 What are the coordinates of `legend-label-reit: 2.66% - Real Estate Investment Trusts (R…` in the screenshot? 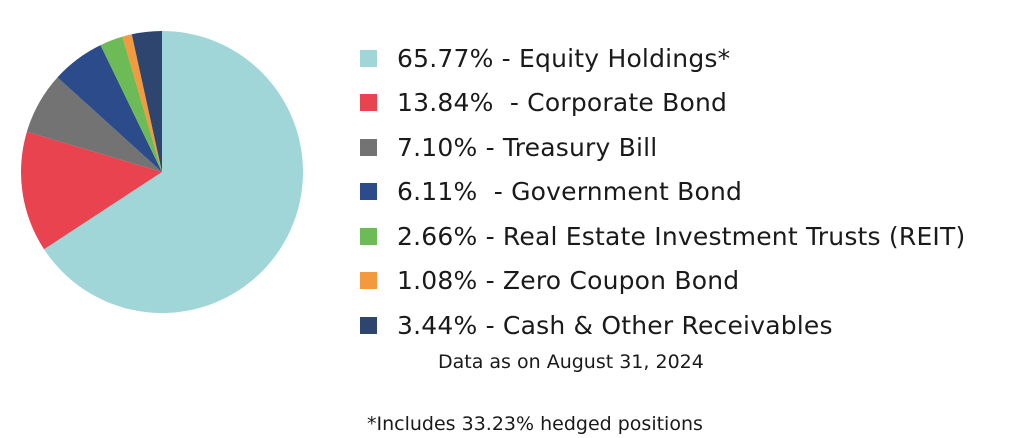 It's located at (681, 236).